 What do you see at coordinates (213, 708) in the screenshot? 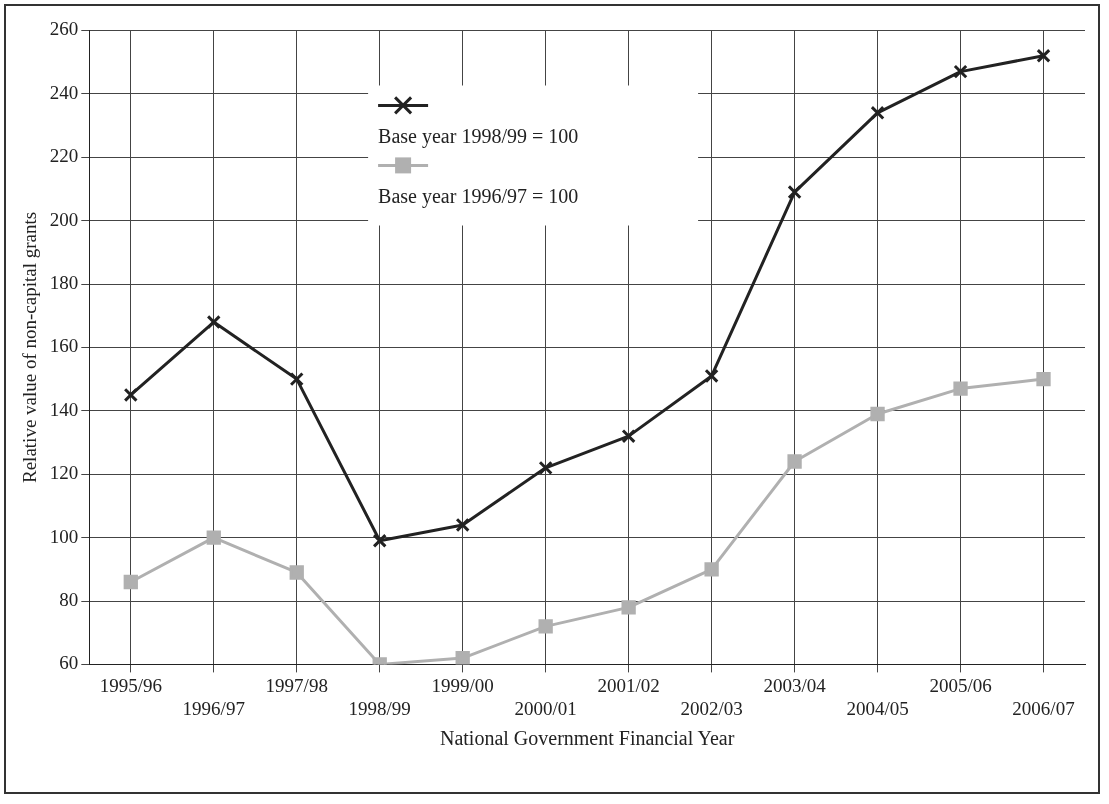
I see `x-tick-label: 1996/97` at bounding box center [213, 708].